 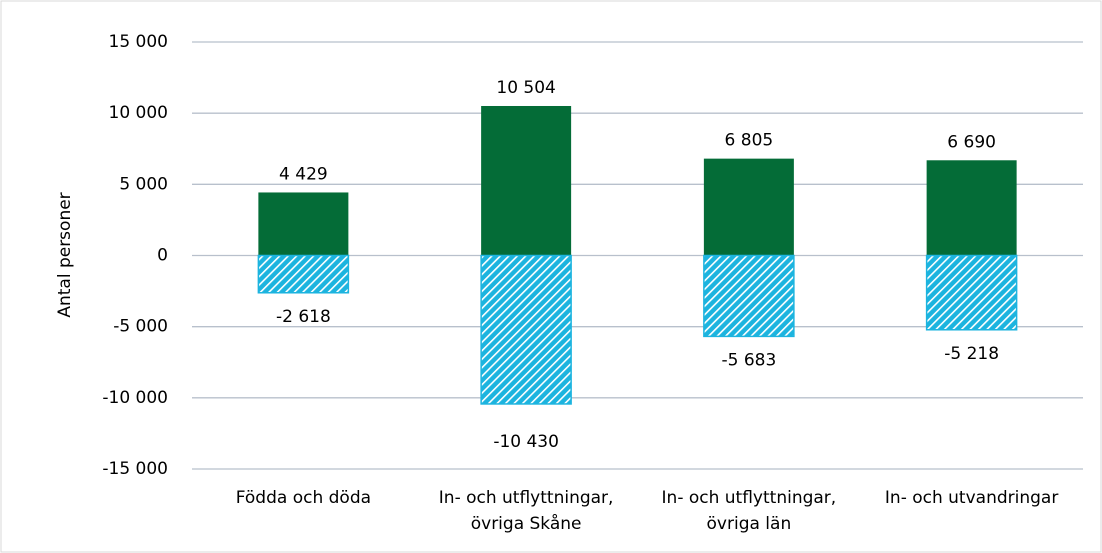 I want to click on y-tick-label: 0, so click(x=162, y=256).